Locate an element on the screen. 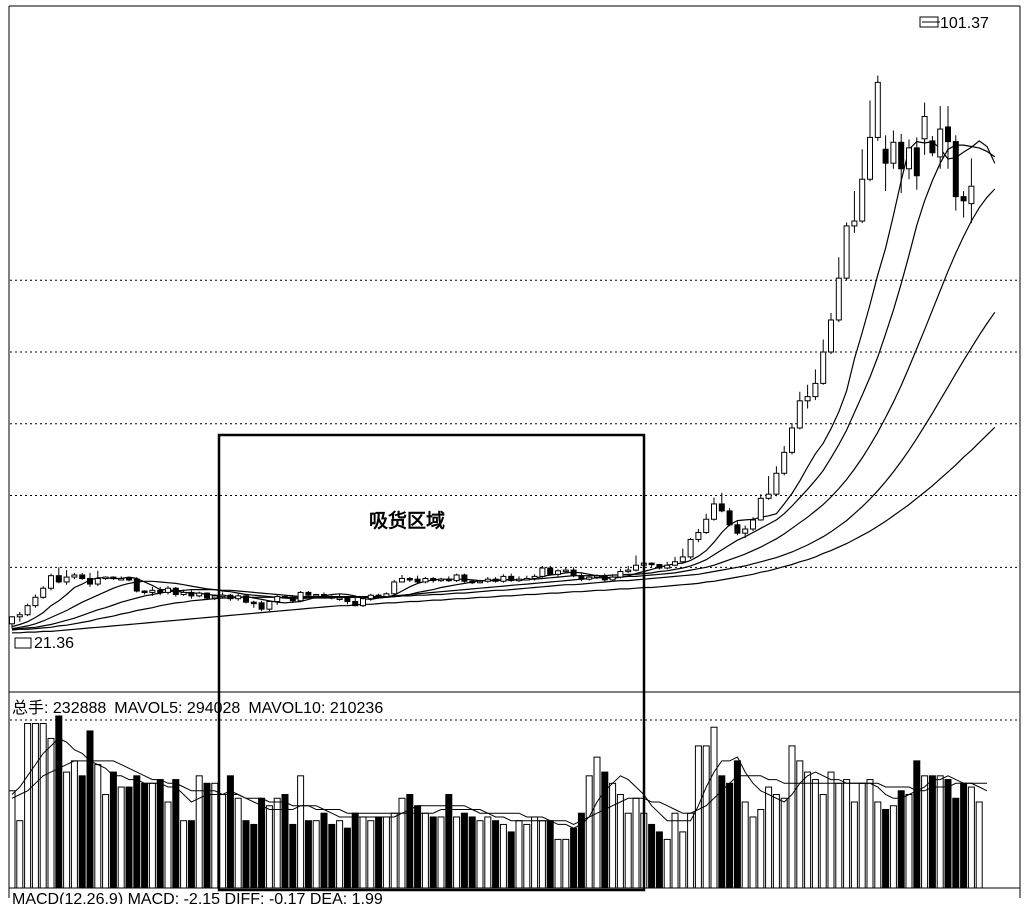  mavol5-label: MAVOL5: 294028 is located at coordinates (177, 708).